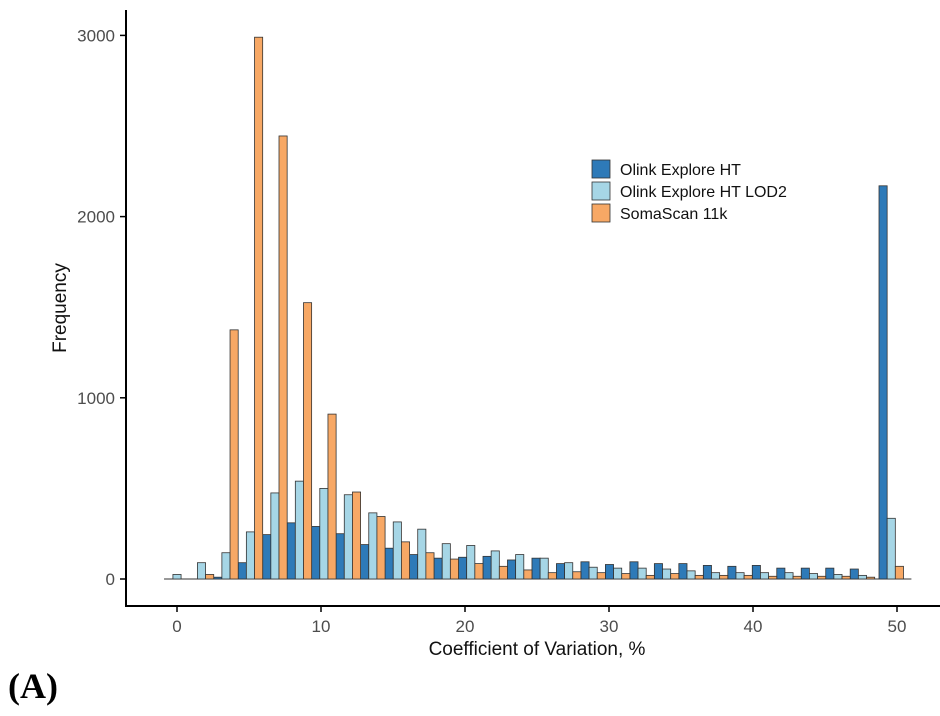 This screenshot has width=940, height=716. I want to click on x-tick-label: 10, so click(321, 626).